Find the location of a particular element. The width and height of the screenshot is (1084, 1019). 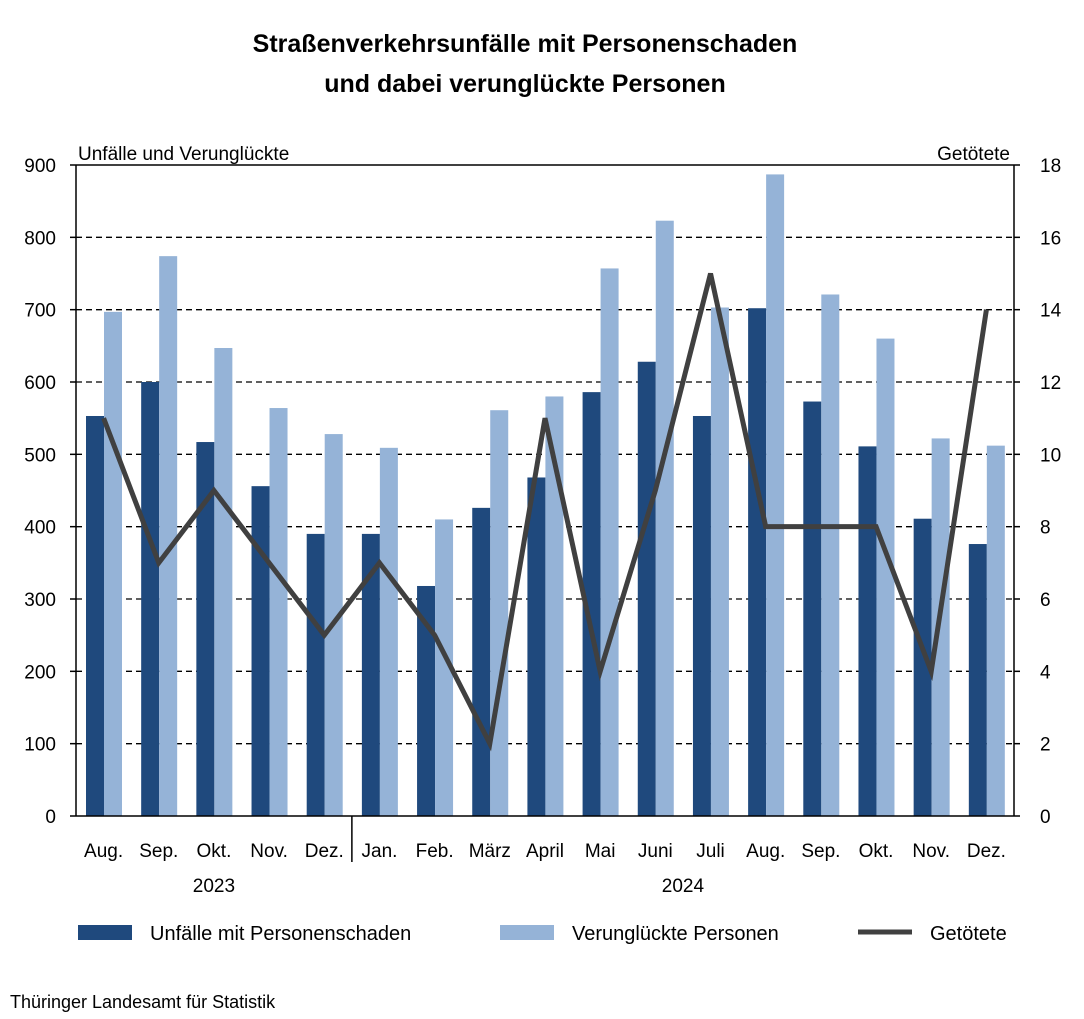

left-tick-label: 800 is located at coordinates (40, 238).